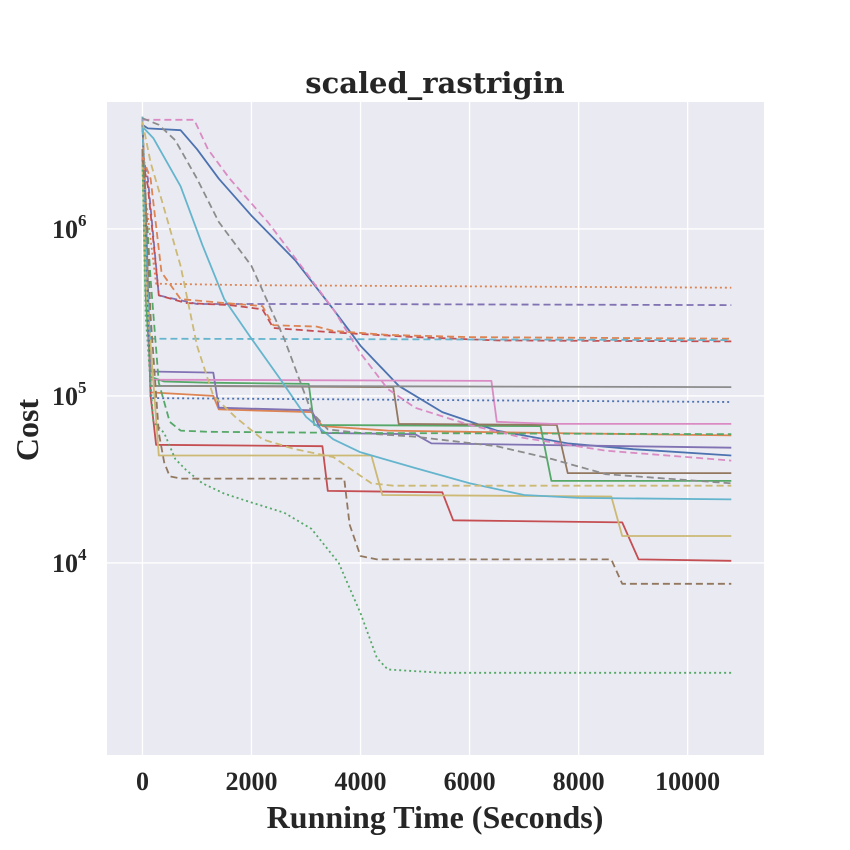 Image resolution: width=850 pixels, height=850 pixels. I want to click on x-tick-label: 6000, so click(470, 781).